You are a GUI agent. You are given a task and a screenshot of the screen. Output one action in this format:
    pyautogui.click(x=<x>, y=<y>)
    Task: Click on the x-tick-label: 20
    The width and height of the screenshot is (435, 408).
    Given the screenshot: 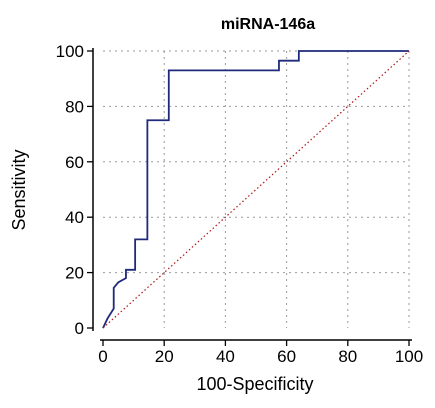 What is the action you would take?
    pyautogui.click(x=164, y=356)
    